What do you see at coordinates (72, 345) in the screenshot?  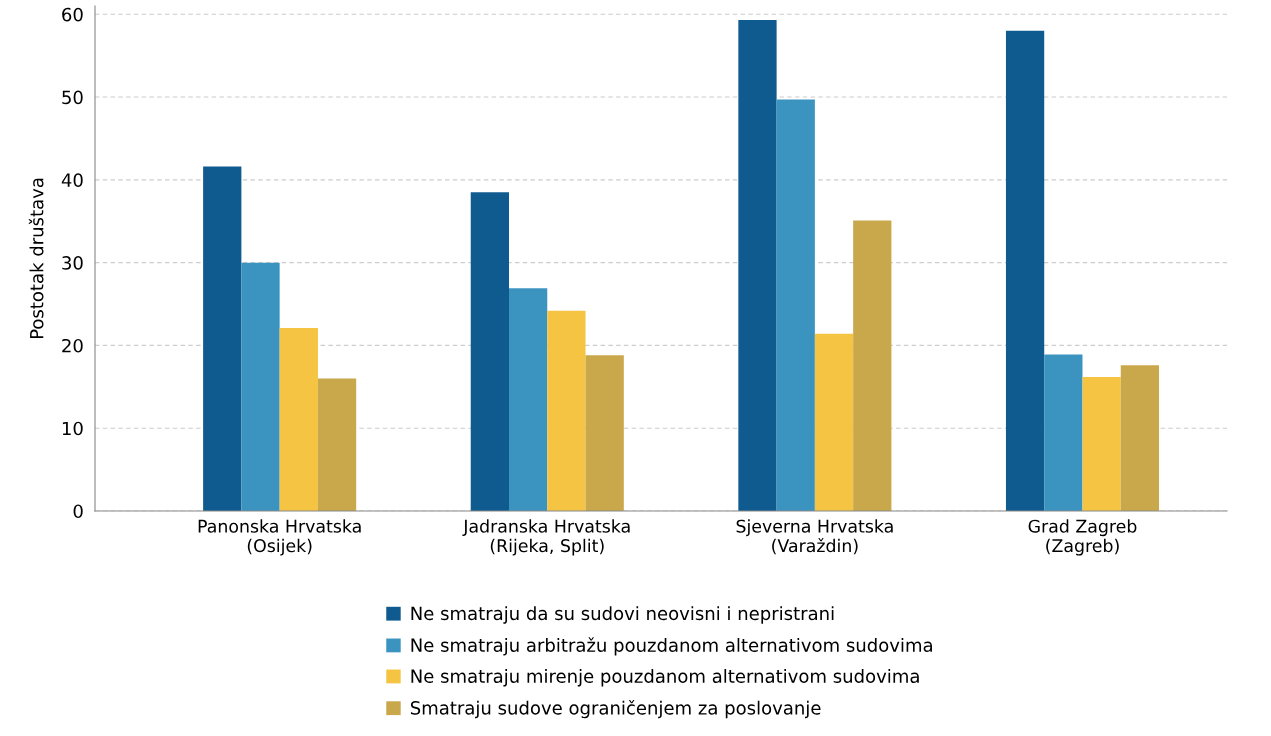 I see `y-tick-label: 20` at bounding box center [72, 345].